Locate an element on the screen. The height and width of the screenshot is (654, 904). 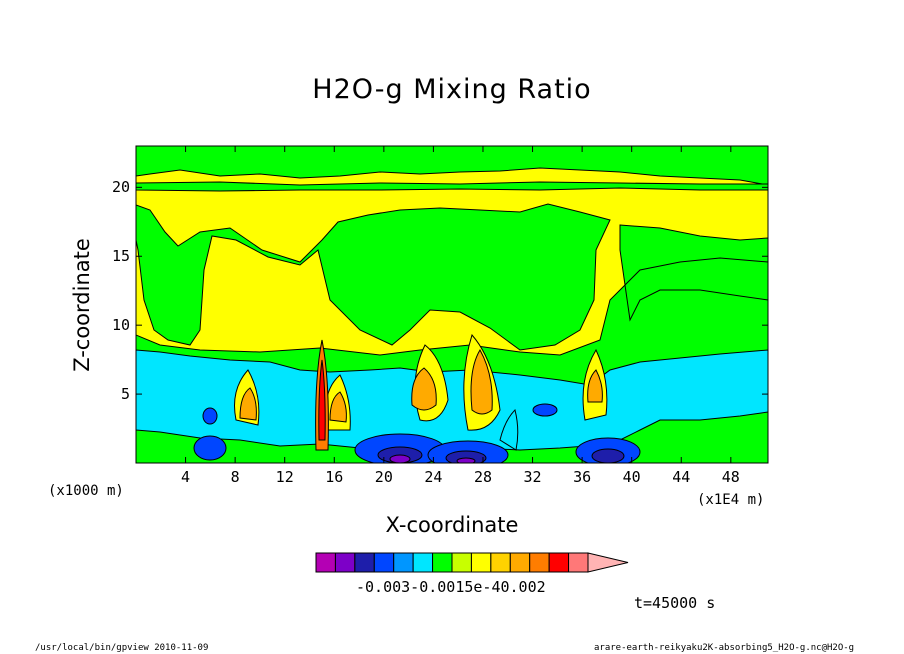
x-scale-label: (x1E4 m) is located at coordinates (731, 500).